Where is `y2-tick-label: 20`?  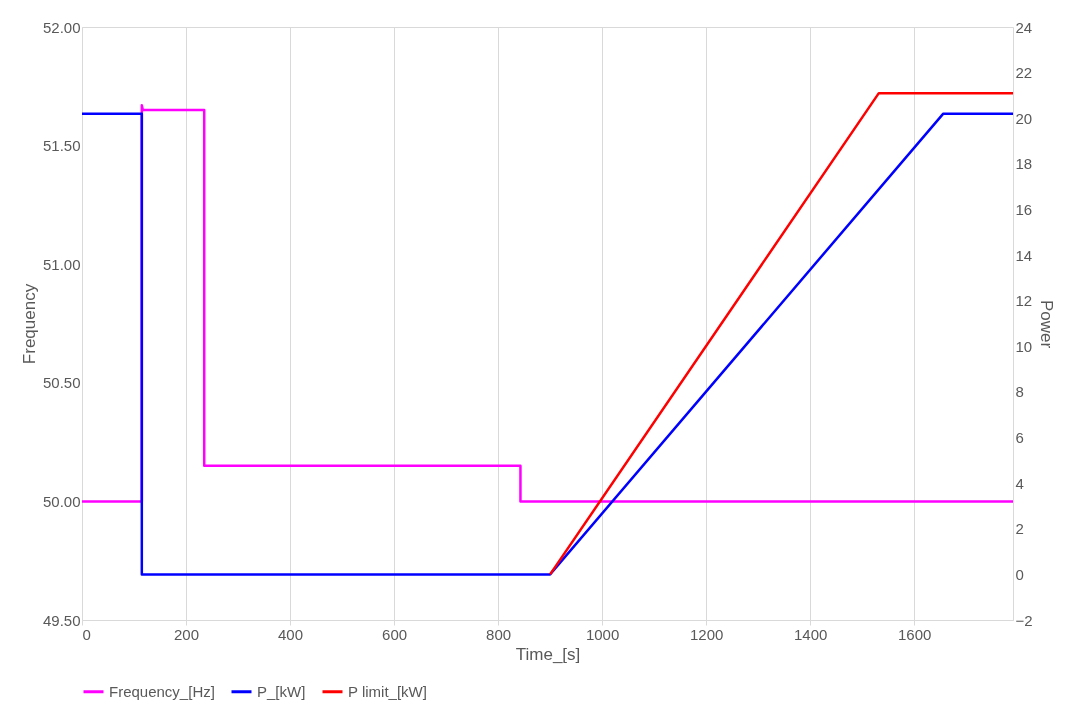 y2-tick-label: 20 is located at coordinates (1024, 118).